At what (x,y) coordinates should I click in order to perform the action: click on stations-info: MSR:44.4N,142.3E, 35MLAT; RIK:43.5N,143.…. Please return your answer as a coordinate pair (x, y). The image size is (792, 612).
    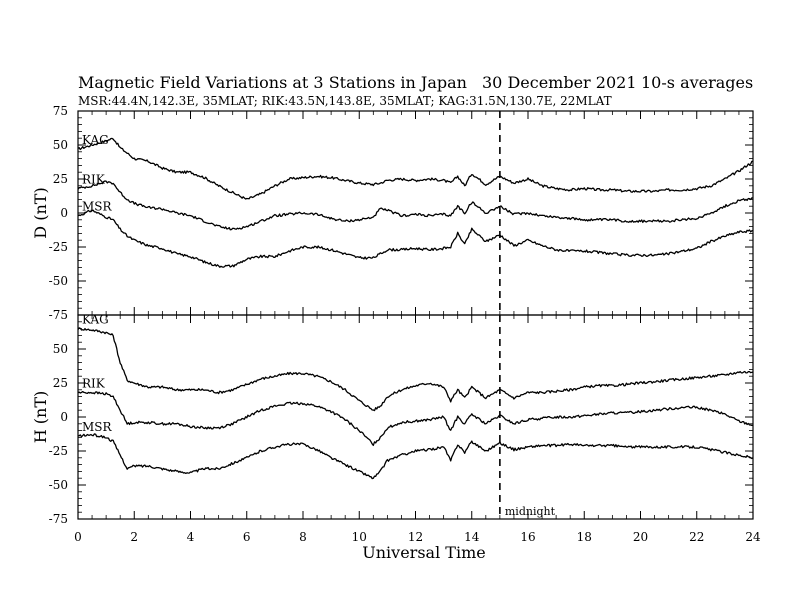
    Looking at the image, I should click on (345, 101).